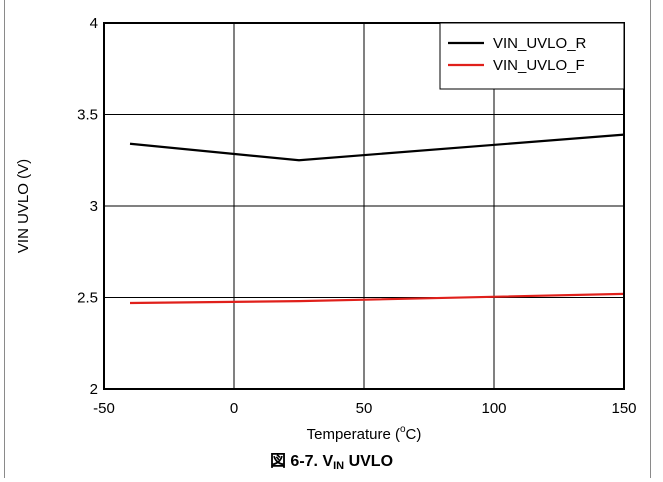 This screenshot has height=482, width=663. I want to click on series-line-vin-uvlo-r, so click(377, 147).